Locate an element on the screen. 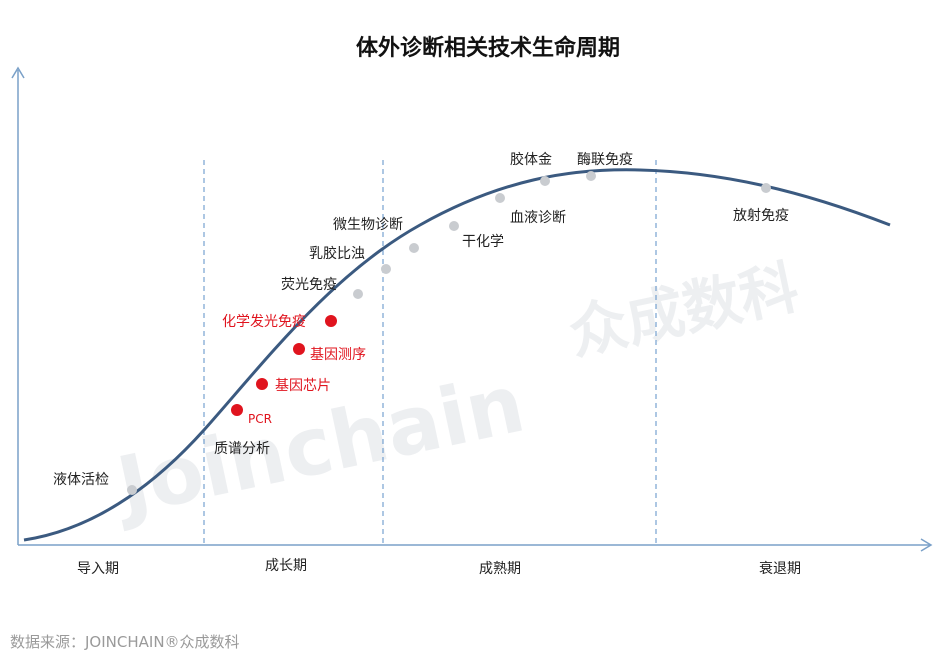 The height and width of the screenshot is (667, 946). label-mass-spectrometry: 质谱分析 is located at coordinates (242, 449).